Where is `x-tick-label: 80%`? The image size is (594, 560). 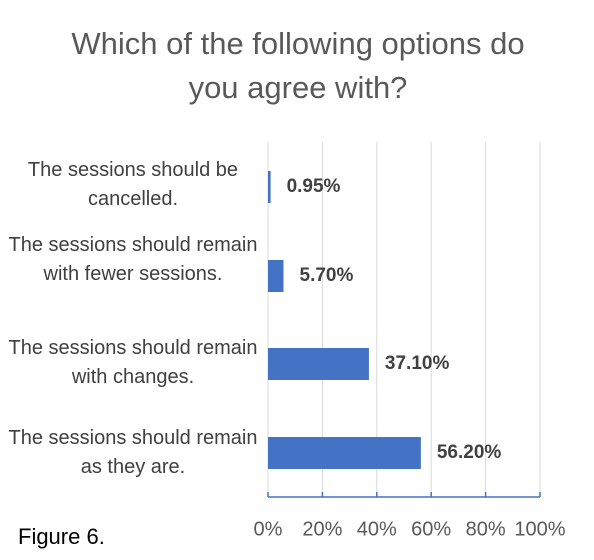
x-tick-label: 80% is located at coordinates (486, 529).